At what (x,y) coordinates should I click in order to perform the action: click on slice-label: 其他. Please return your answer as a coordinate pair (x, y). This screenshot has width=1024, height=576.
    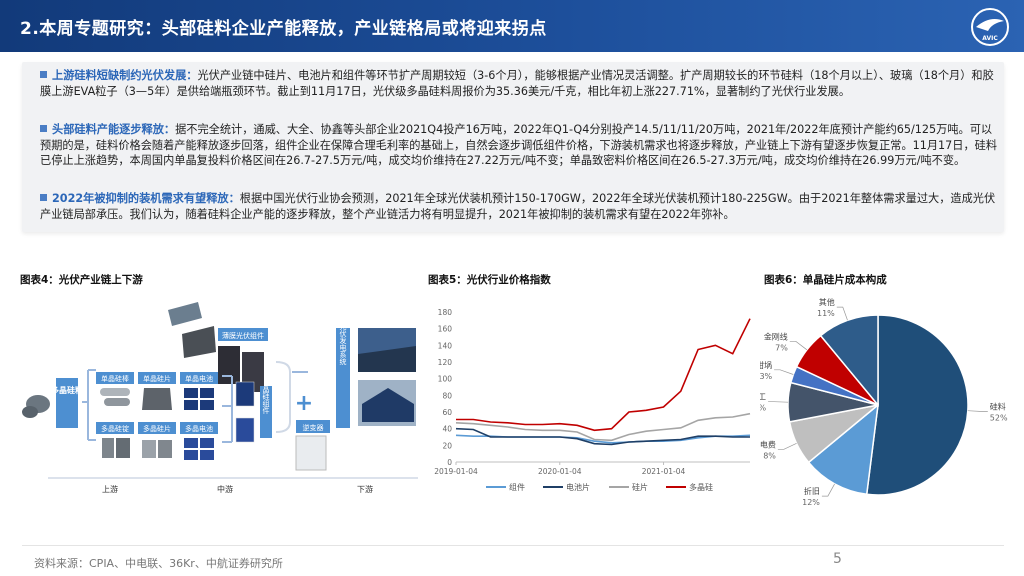
    Looking at the image, I should click on (827, 302).